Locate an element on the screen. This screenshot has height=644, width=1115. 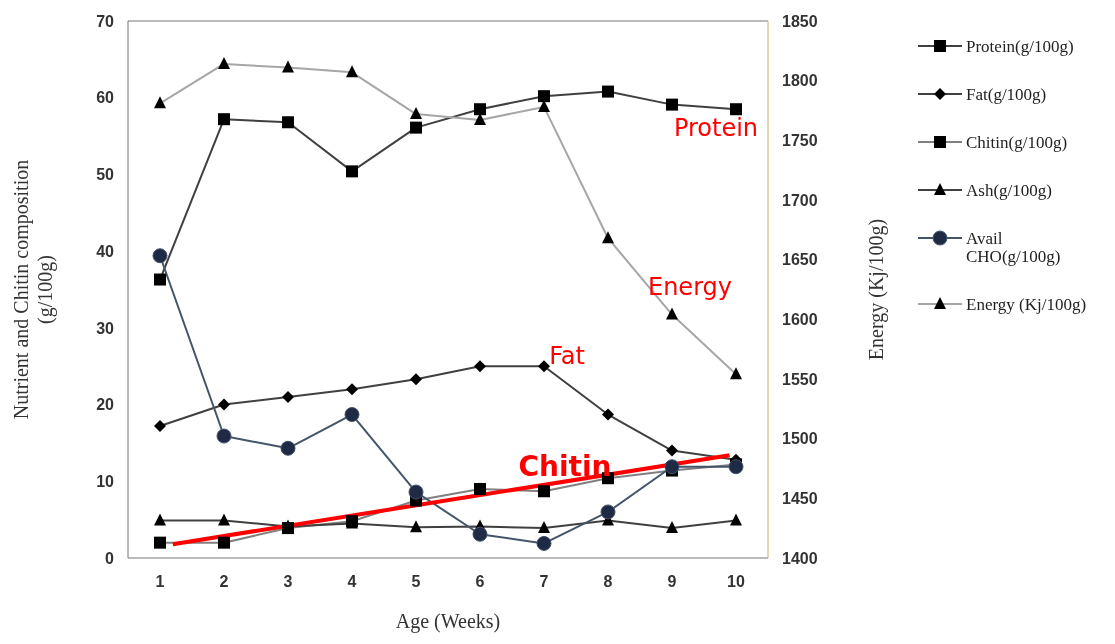
x-tick-label: 9 is located at coordinates (672, 582).